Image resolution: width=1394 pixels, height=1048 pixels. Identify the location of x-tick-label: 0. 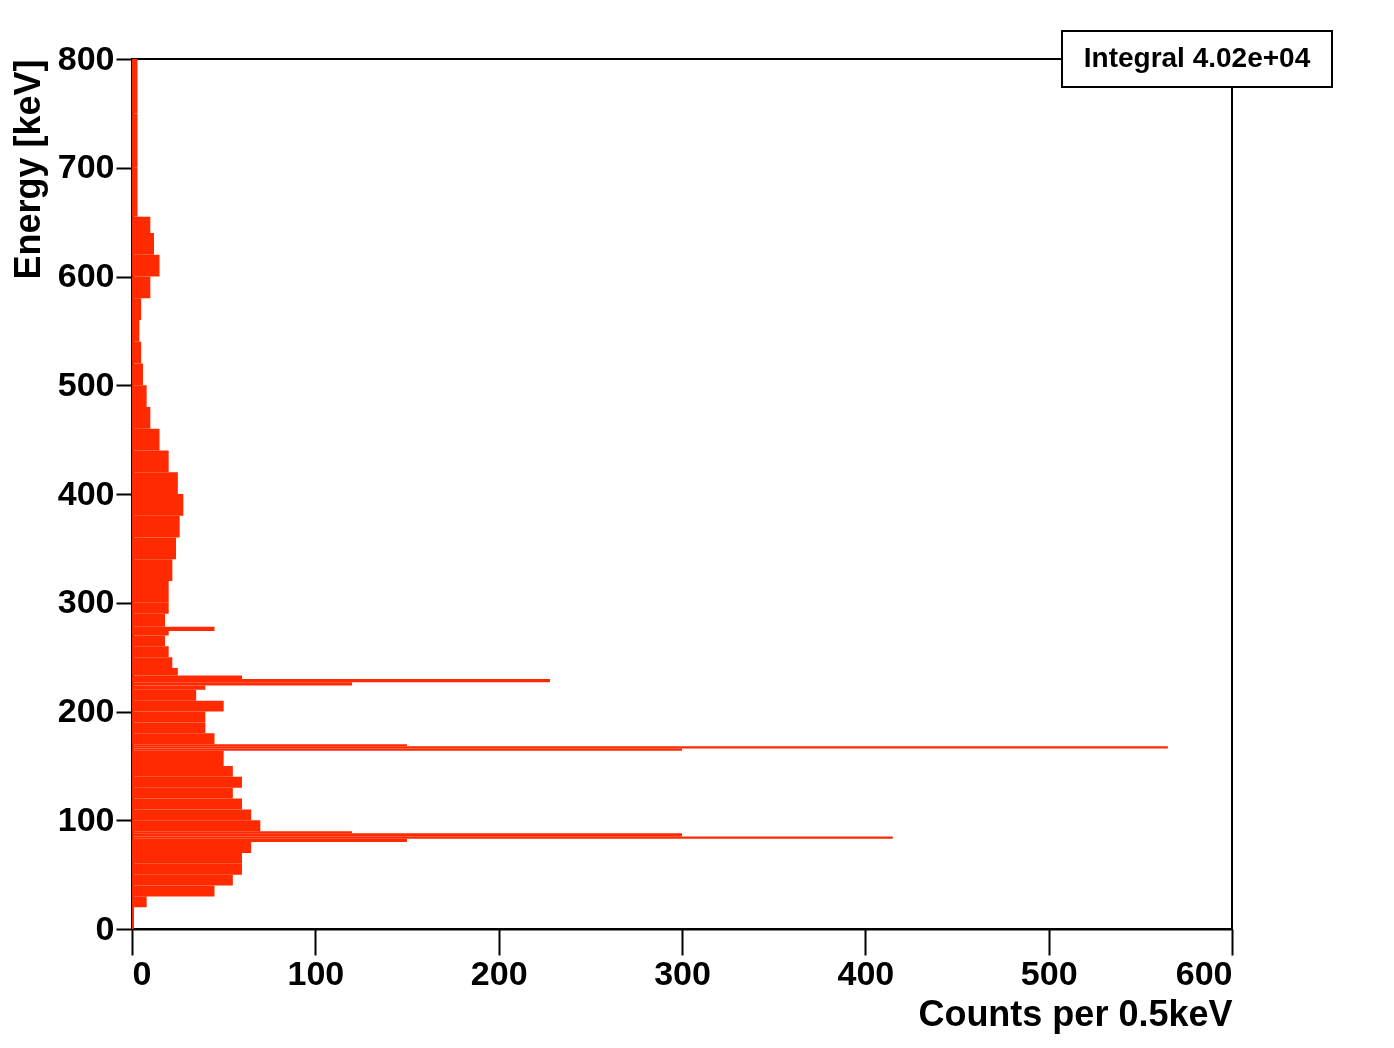
(142, 972).